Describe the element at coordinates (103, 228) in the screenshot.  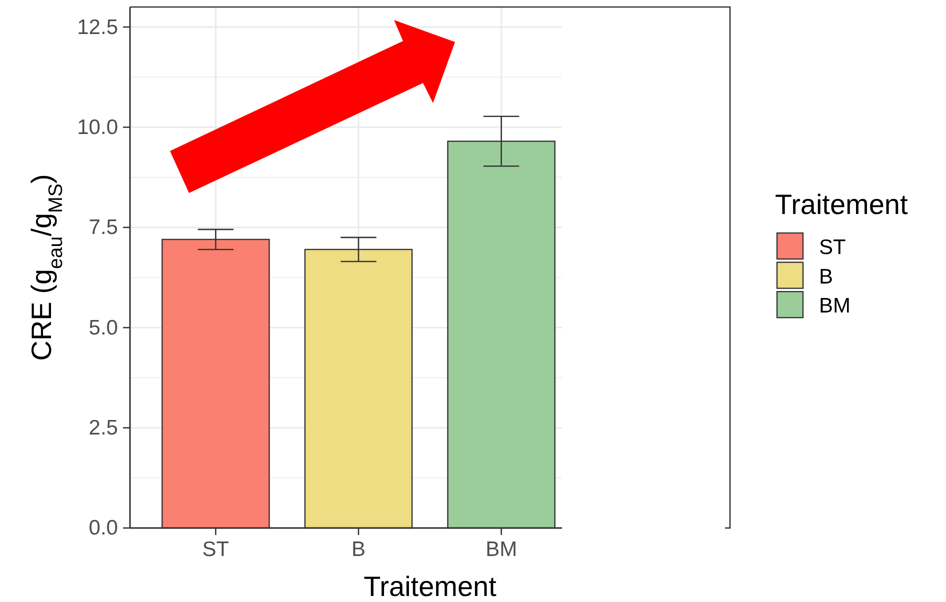
I see `y-tick-label: 7.5` at that location.